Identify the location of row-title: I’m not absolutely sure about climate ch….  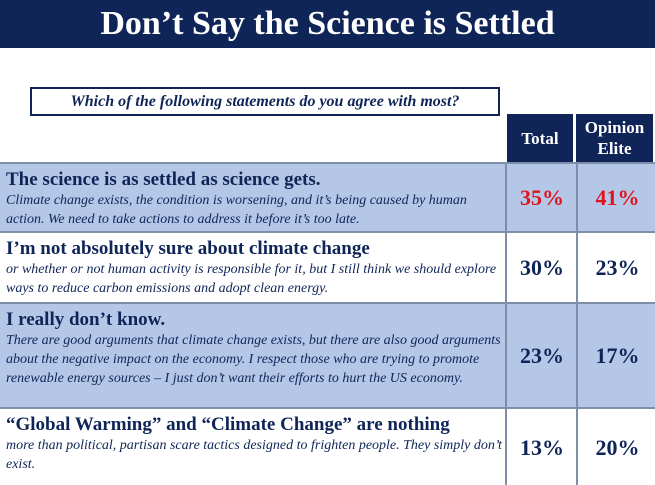
(188, 248).